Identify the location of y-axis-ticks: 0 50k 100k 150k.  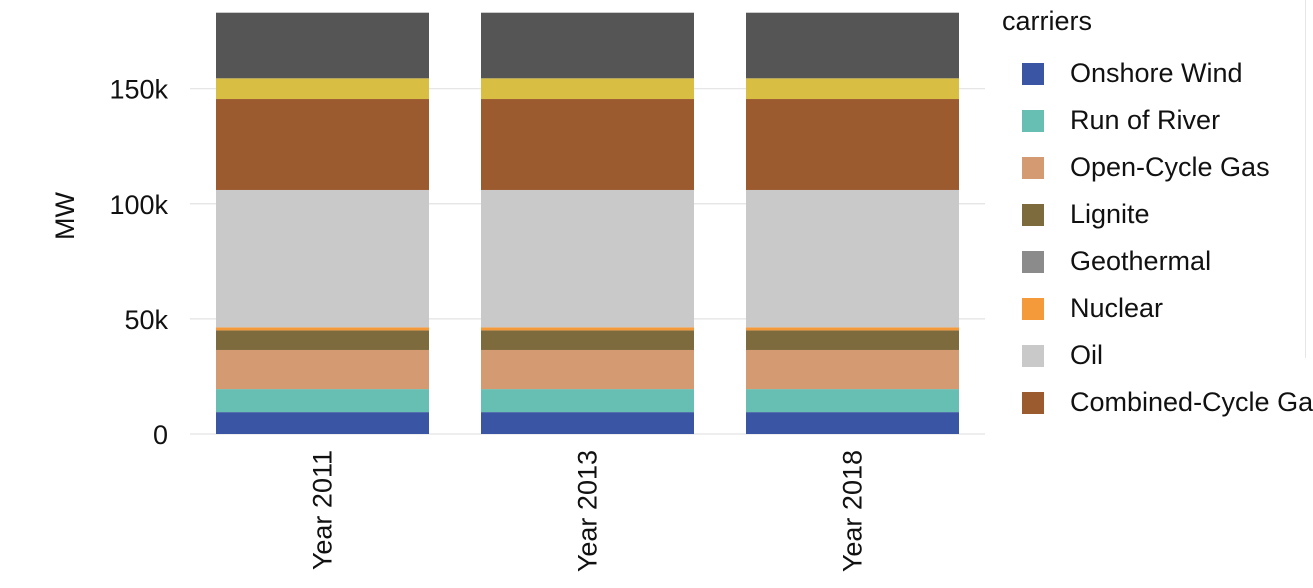
(138, 262).